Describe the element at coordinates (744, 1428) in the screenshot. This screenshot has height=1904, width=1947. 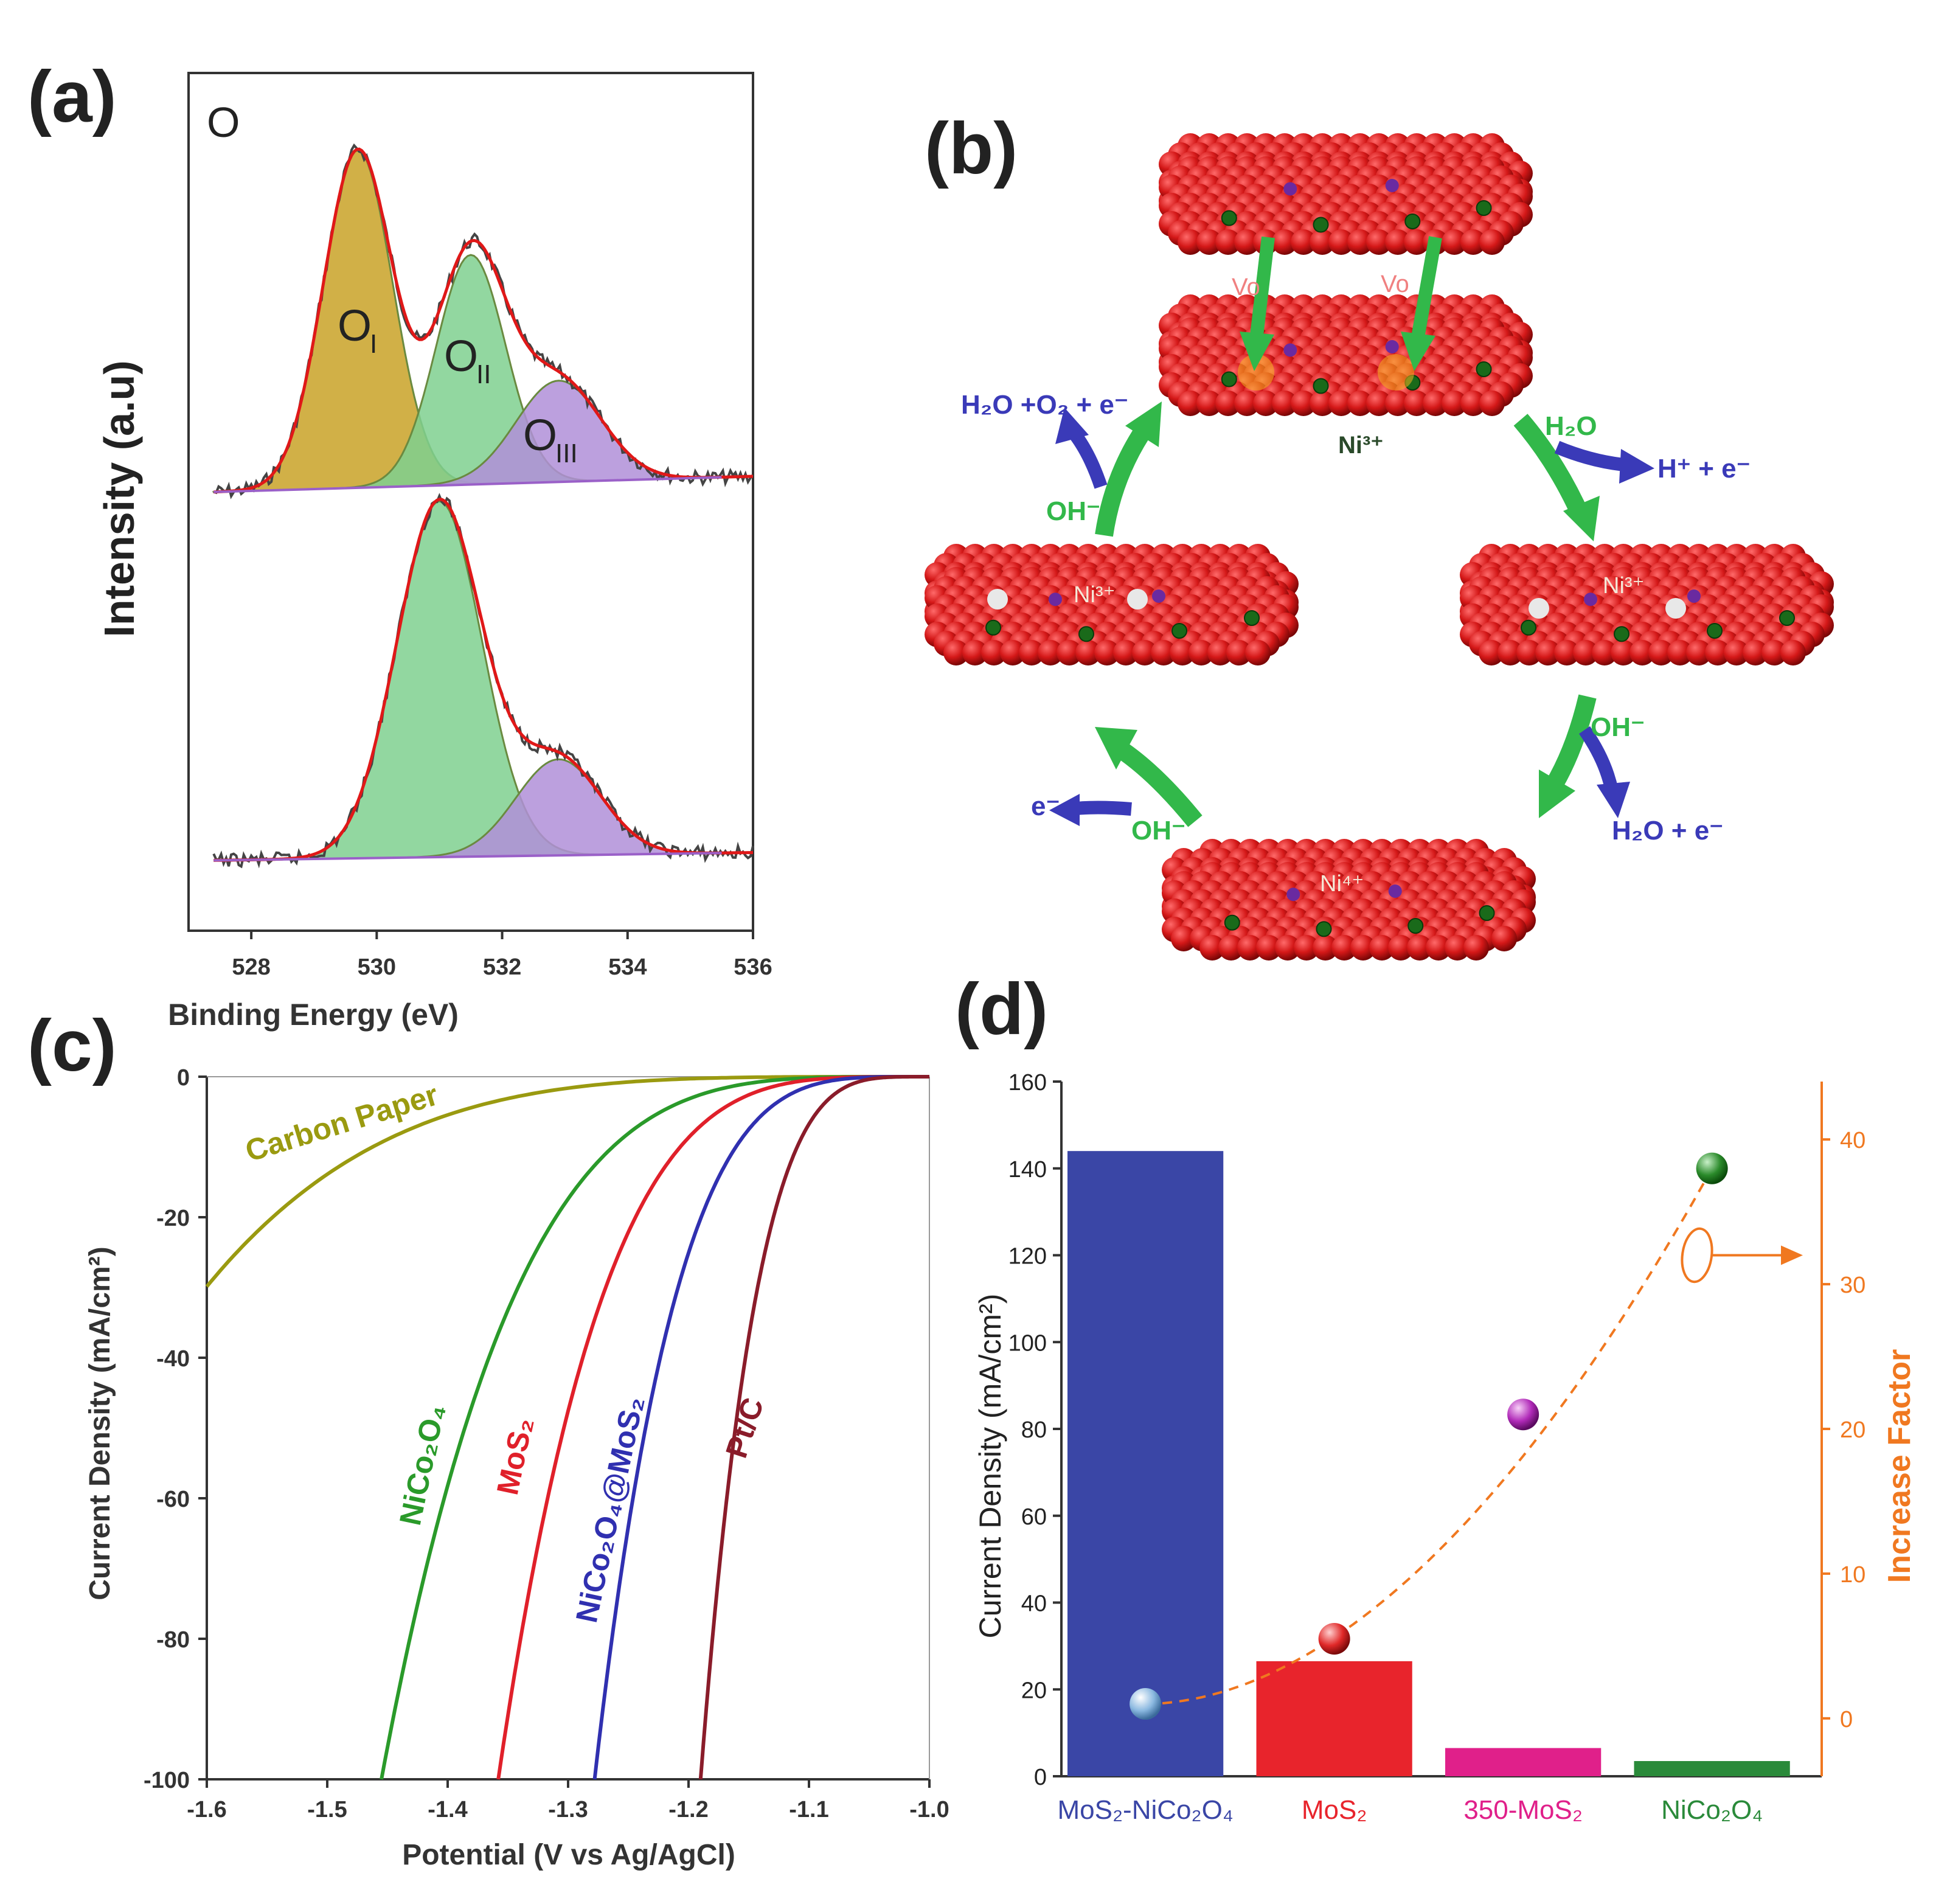
I see `series-label-ptc: Pt/C` at that location.